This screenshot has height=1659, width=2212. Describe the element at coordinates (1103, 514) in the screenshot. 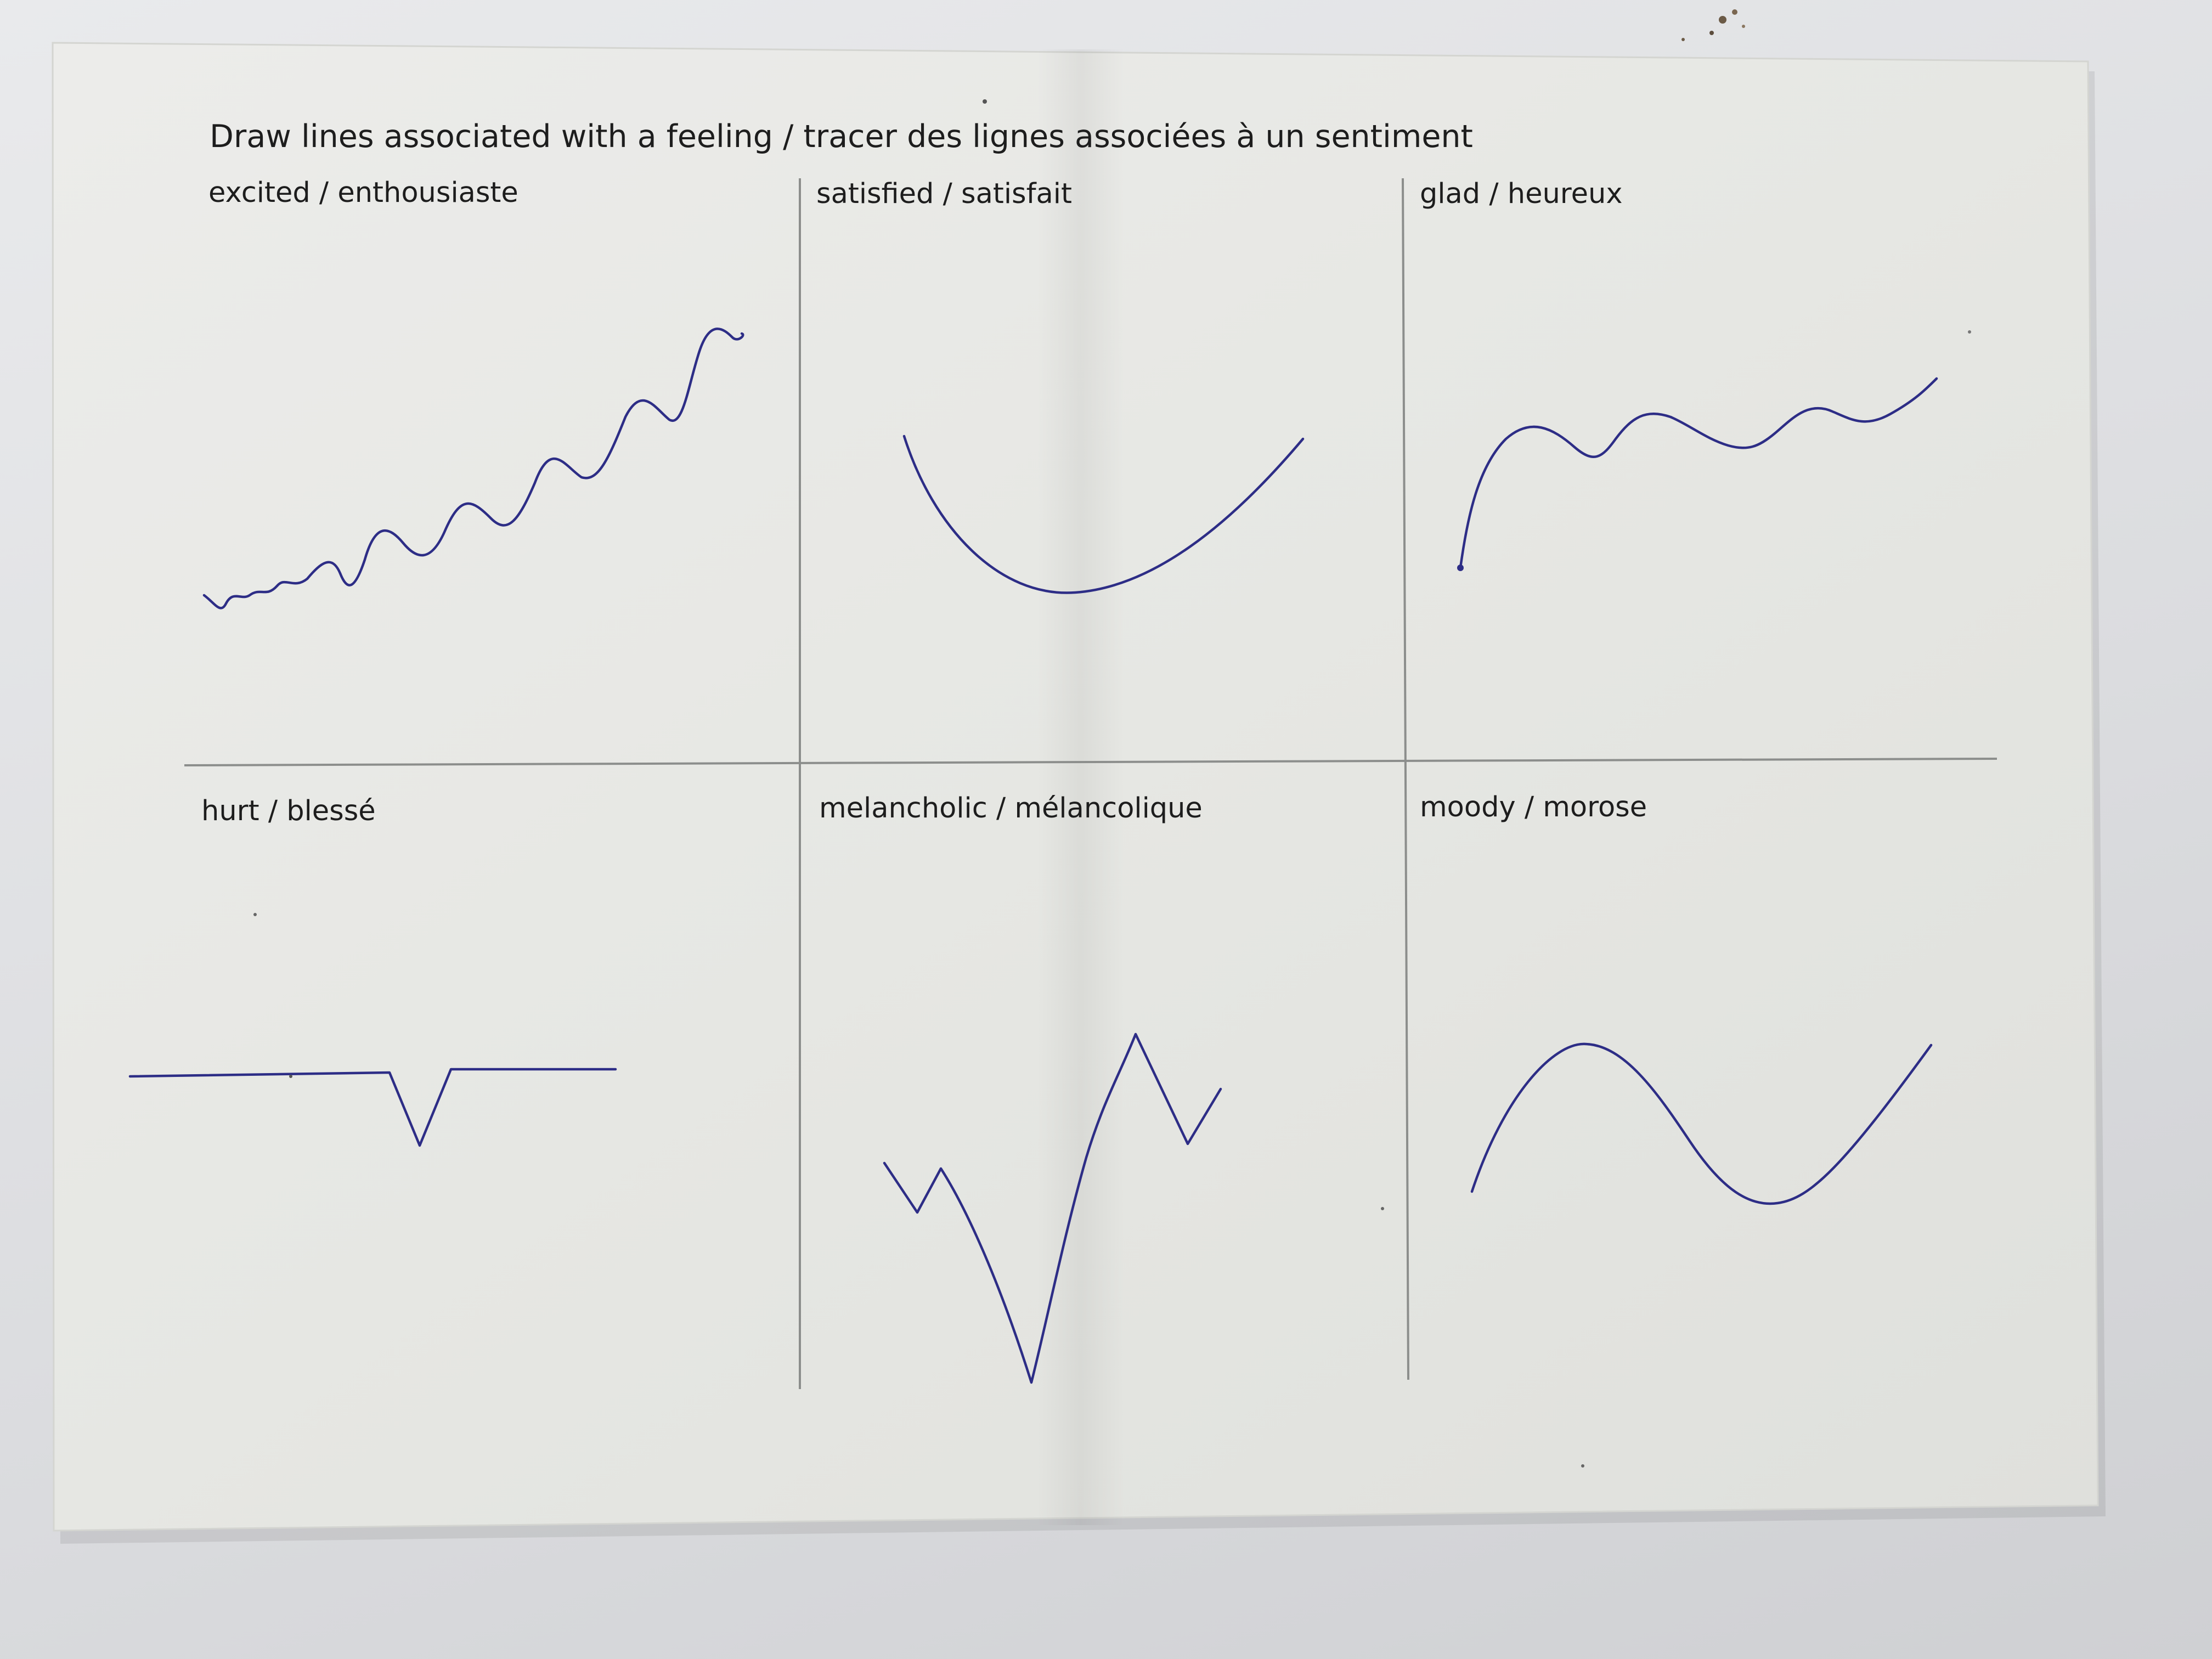

I see `drawing-satisfied` at that location.